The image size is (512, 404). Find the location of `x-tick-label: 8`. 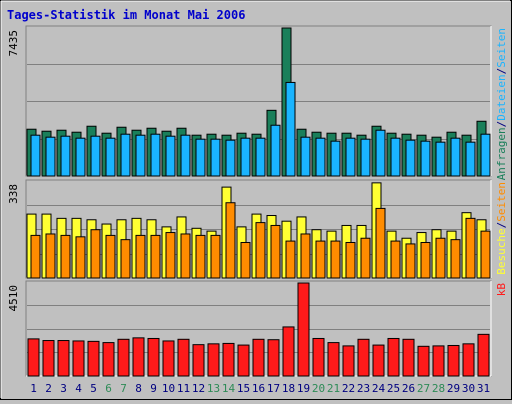

x-tick-label: 8 is located at coordinates (138, 388).